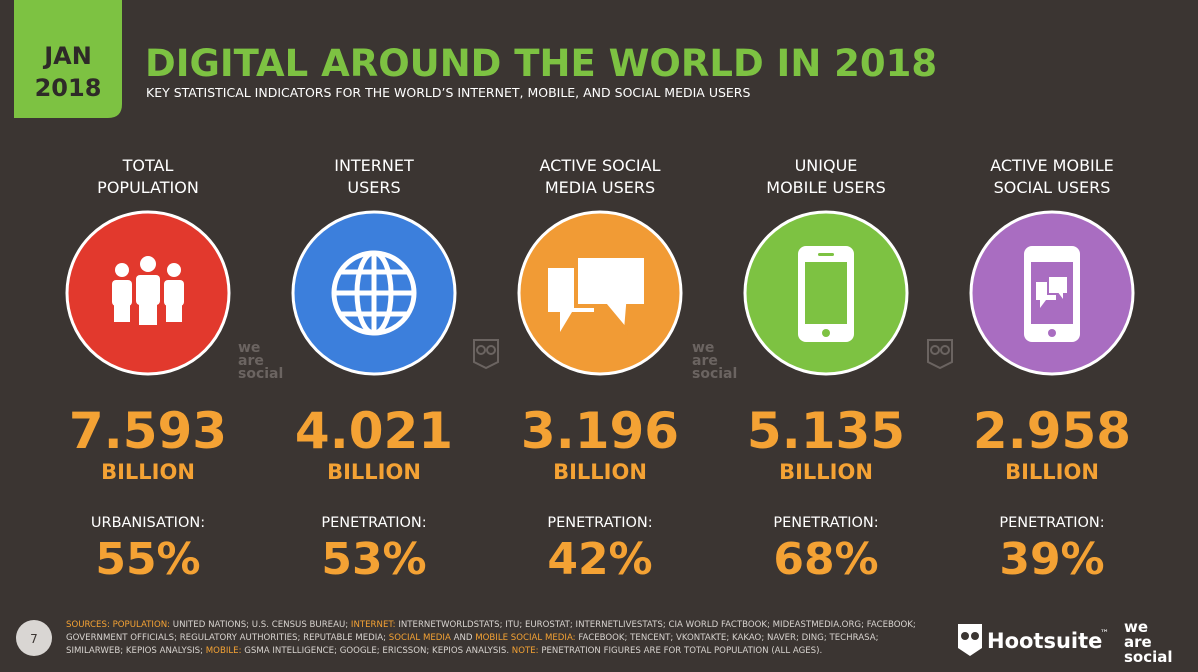 This screenshot has height=672, width=1198. I want to click on people-icon, so click(148, 290).